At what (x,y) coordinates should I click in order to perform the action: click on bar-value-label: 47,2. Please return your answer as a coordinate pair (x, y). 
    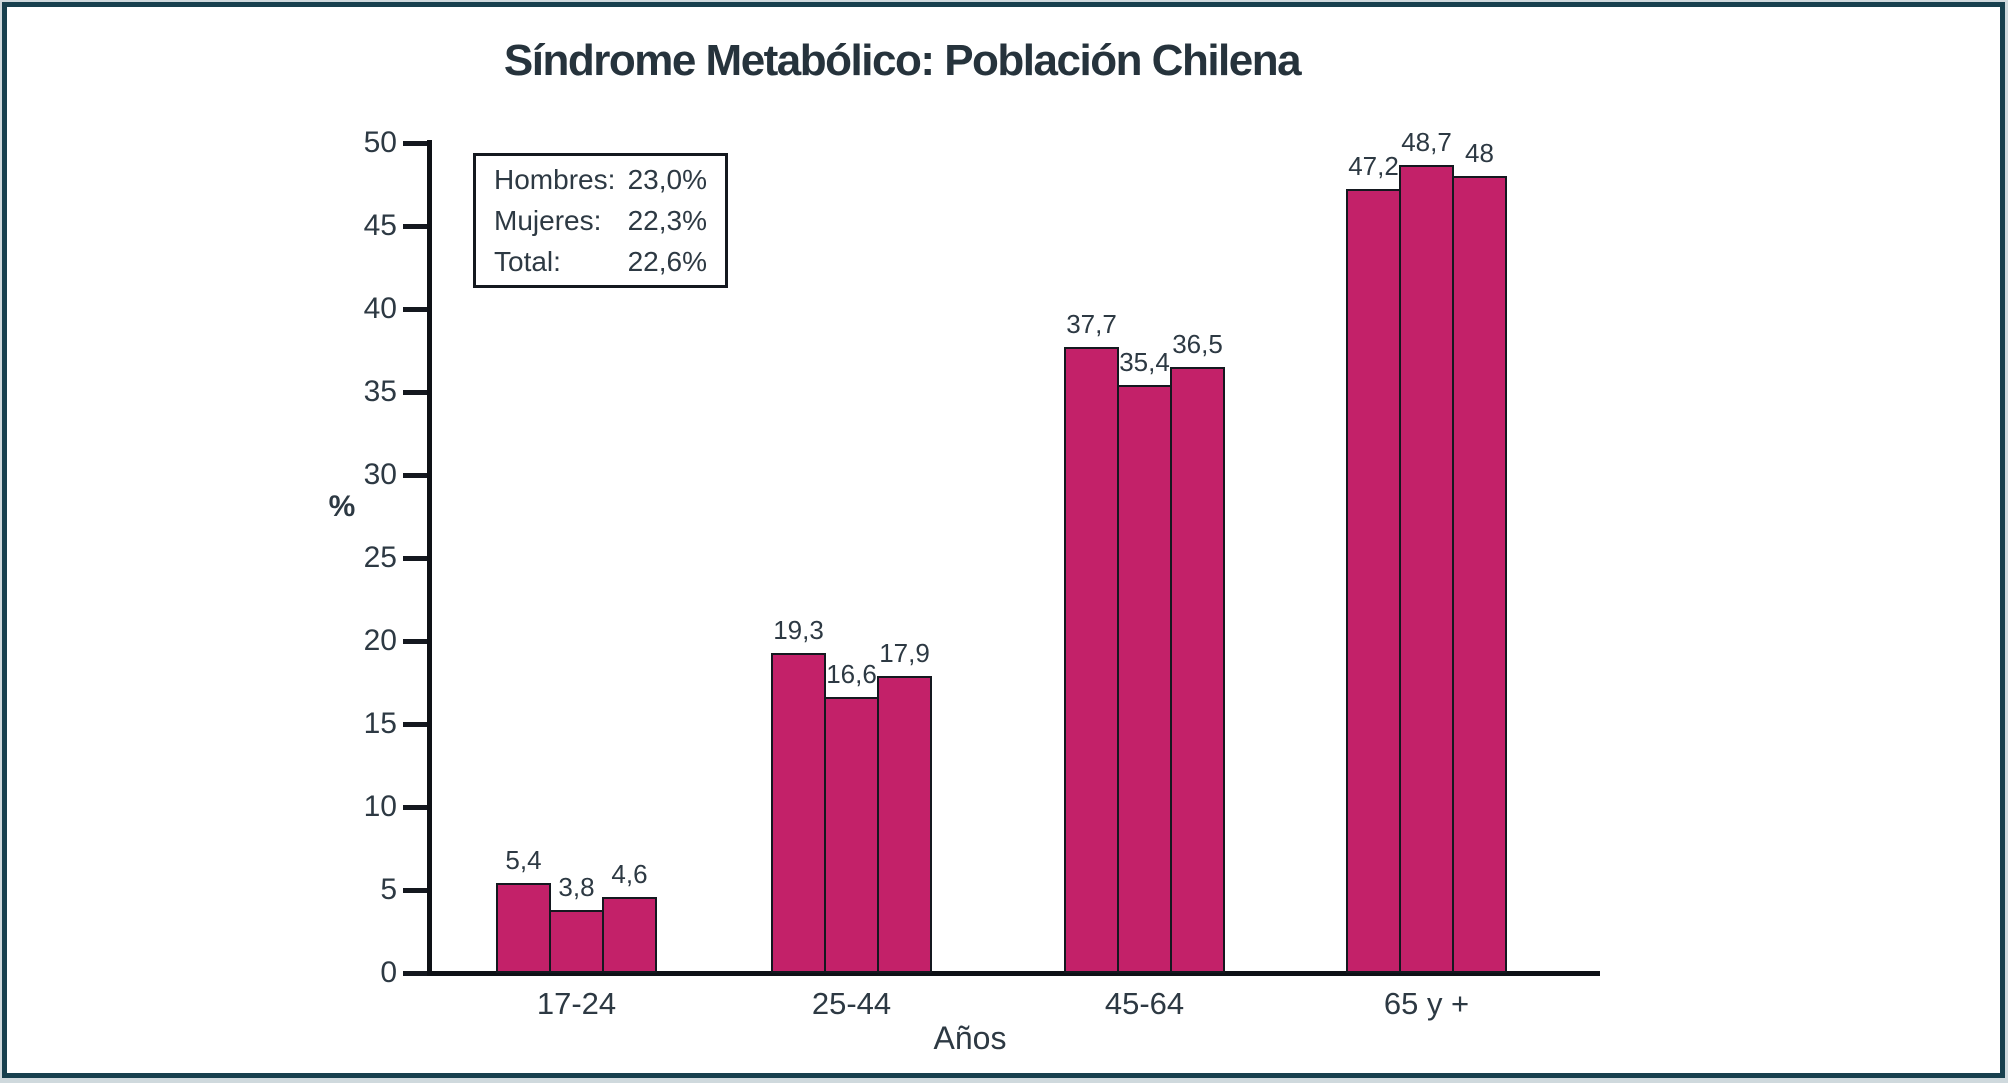
    Looking at the image, I should click on (1373, 166).